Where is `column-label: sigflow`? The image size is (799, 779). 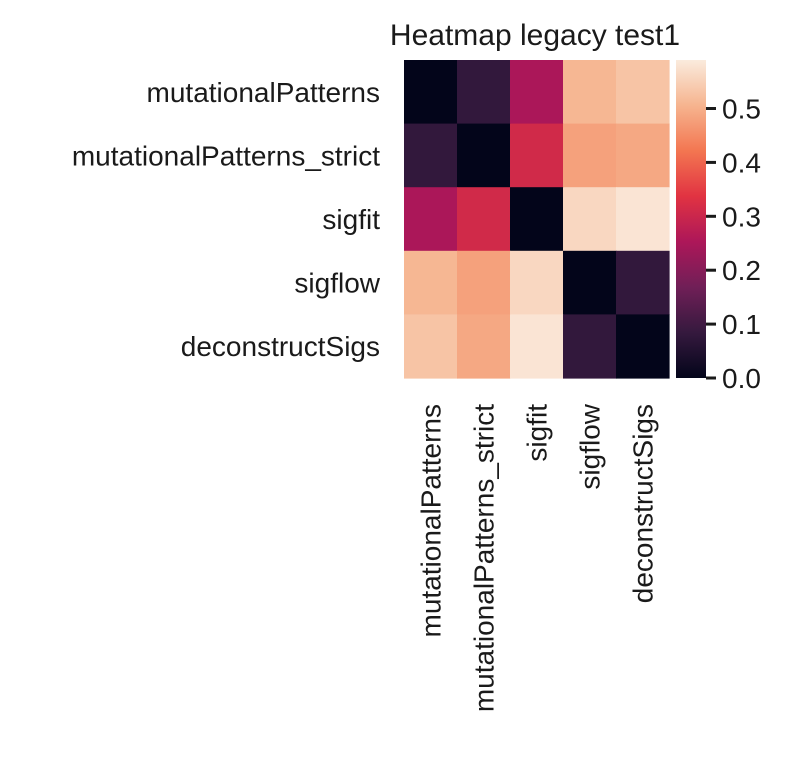
column-label: sigflow is located at coordinates (590, 446).